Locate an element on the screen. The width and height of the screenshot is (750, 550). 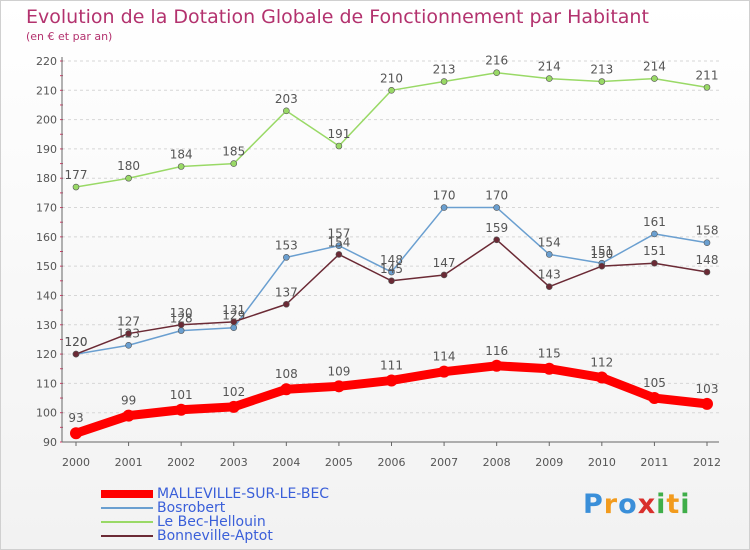
data-label: 101 is located at coordinates (181, 395).